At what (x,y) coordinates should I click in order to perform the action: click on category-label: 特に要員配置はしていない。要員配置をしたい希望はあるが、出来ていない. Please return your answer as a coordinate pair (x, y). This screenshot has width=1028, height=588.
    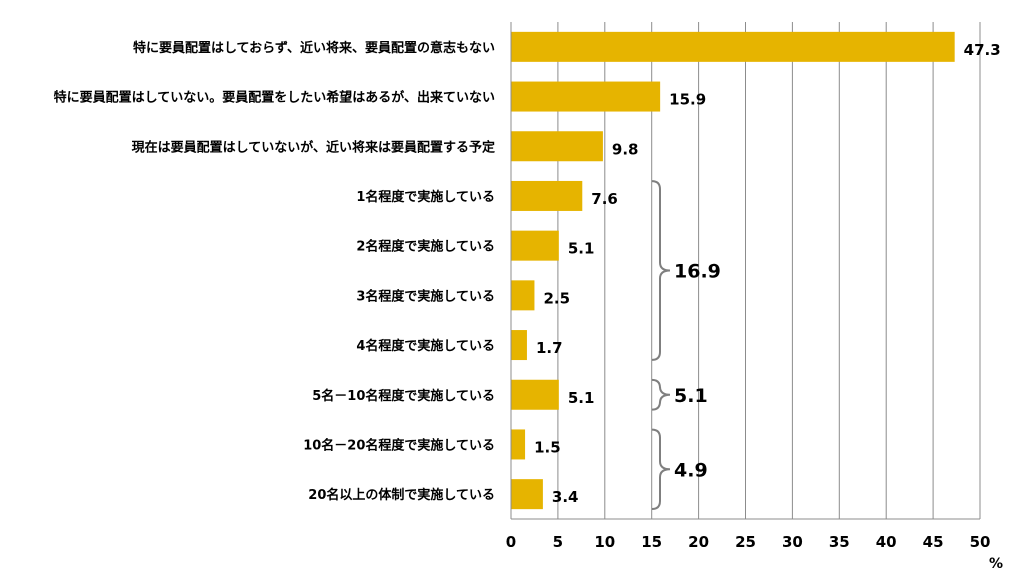
    Looking at the image, I should click on (274, 98).